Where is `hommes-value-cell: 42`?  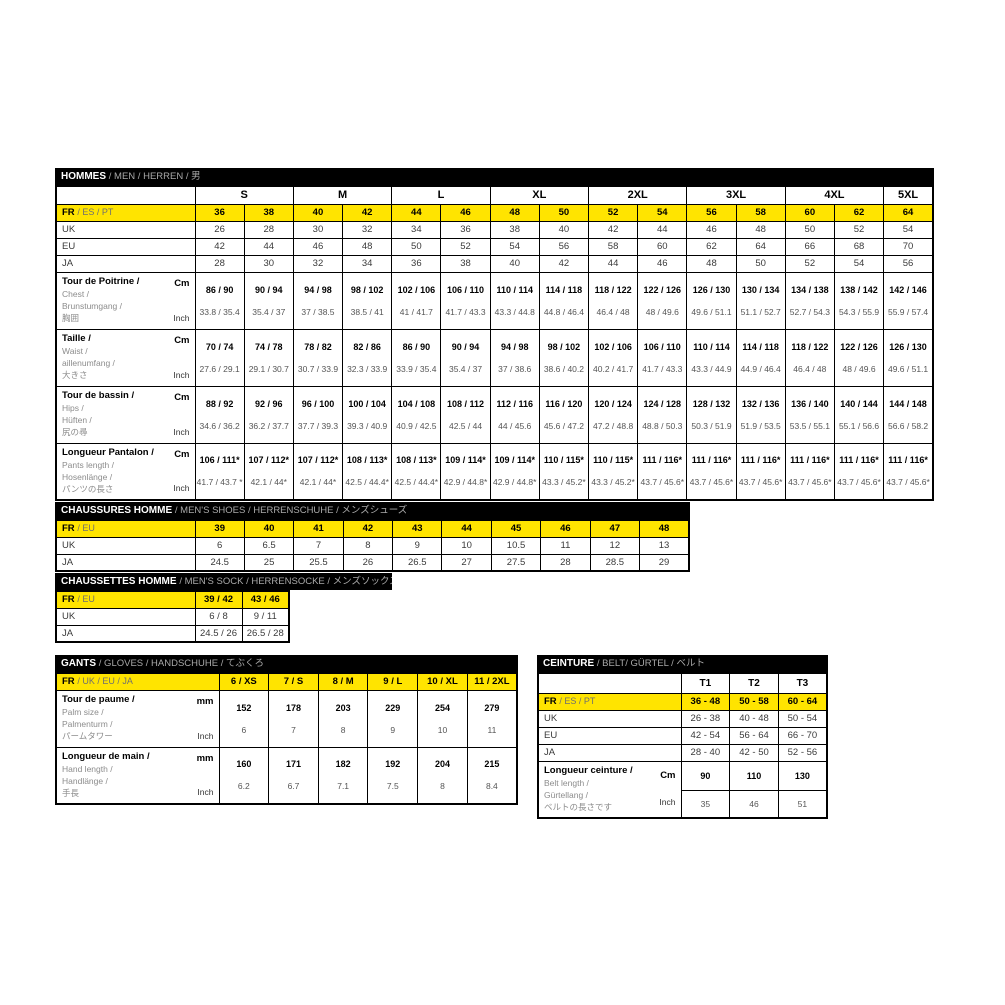 hommes-value-cell: 42 is located at coordinates (613, 229).